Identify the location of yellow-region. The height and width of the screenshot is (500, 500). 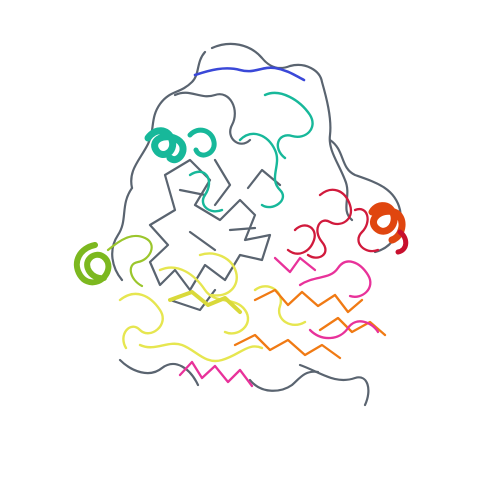
(212, 307).